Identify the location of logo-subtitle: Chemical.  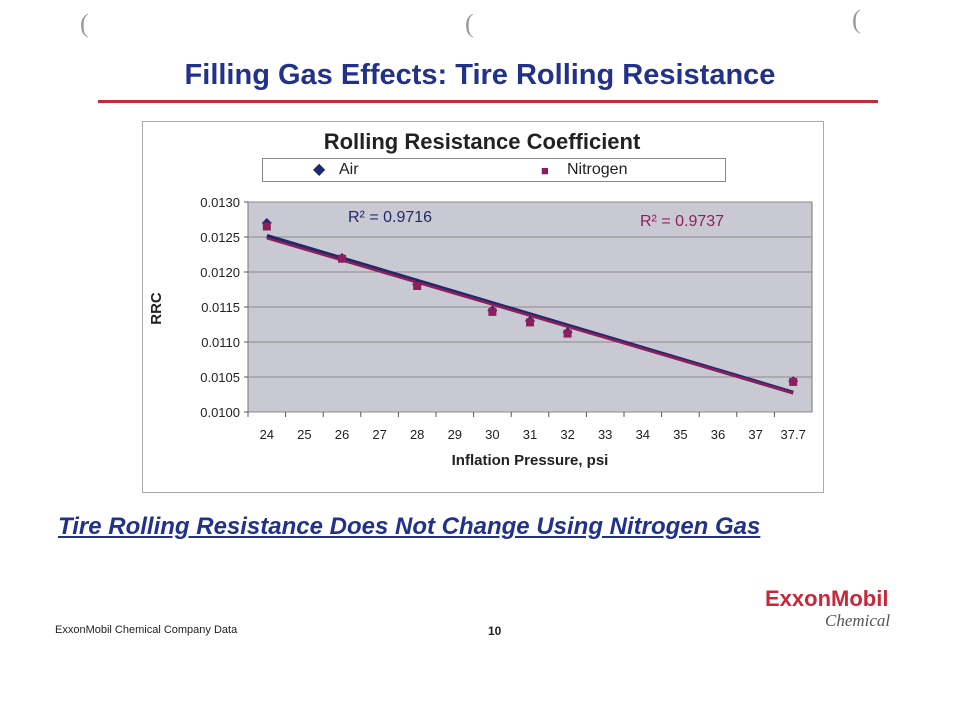
(858, 620).